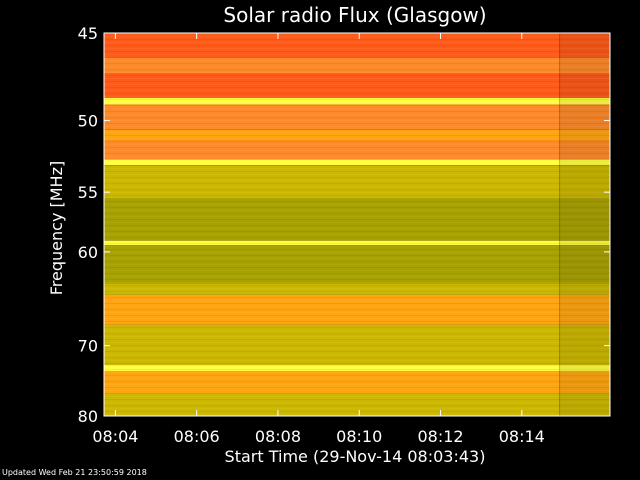 The height and width of the screenshot is (480, 640). I want to click on y-tick-label: 60, so click(88, 252).